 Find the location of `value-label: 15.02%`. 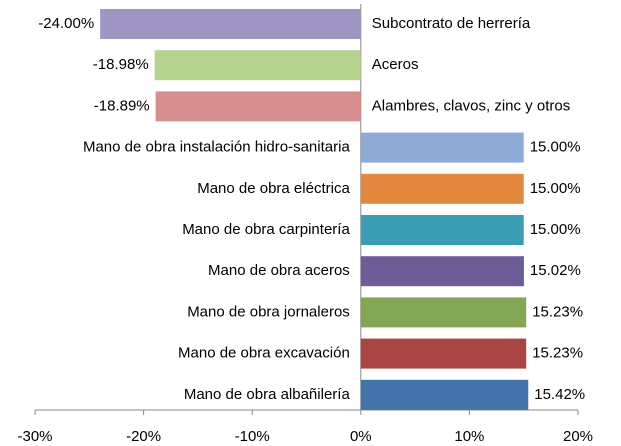

value-label: 15.02% is located at coordinates (555, 270).